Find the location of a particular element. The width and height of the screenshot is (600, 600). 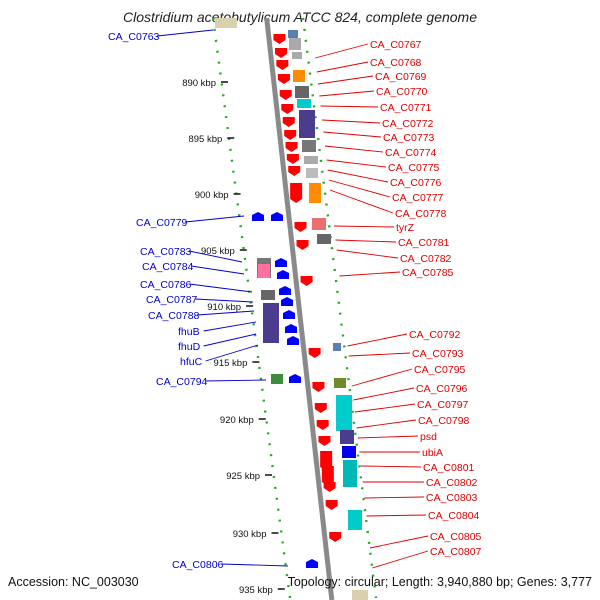

right-gene-label: CA_C0805 is located at coordinates (456, 537).